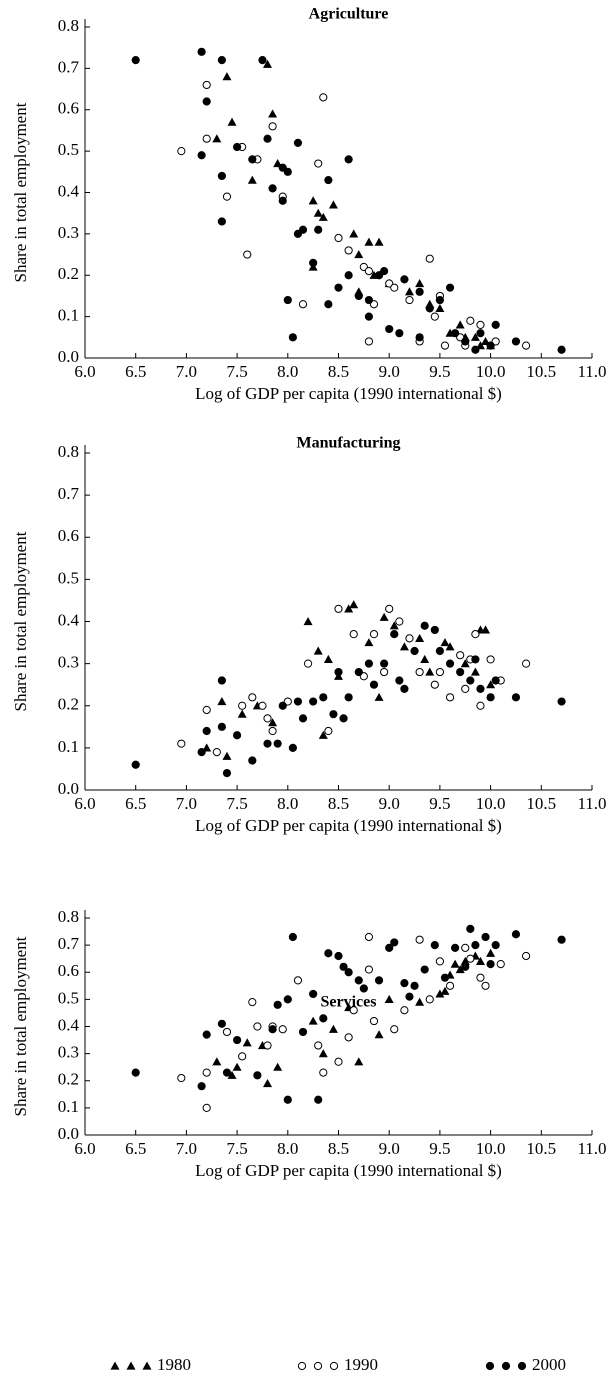  Describe the element at coordinates (68, 1052) in the screenshot. I see `y-tick-label: 0.3` at that location.